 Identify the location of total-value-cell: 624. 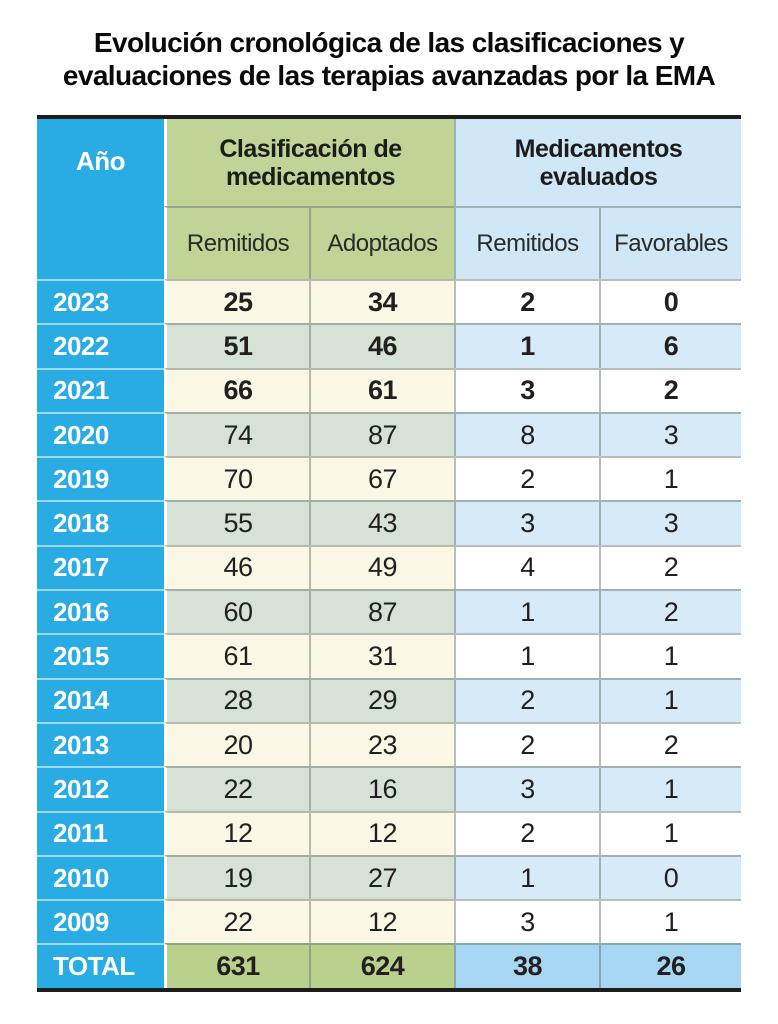
(381, 965).